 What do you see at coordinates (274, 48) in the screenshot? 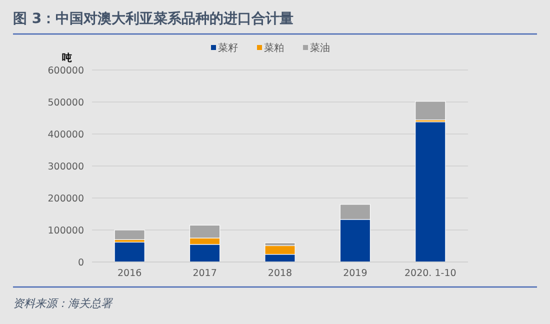
I see `legend-label: 菜粕` at bounding box center [274, 48].